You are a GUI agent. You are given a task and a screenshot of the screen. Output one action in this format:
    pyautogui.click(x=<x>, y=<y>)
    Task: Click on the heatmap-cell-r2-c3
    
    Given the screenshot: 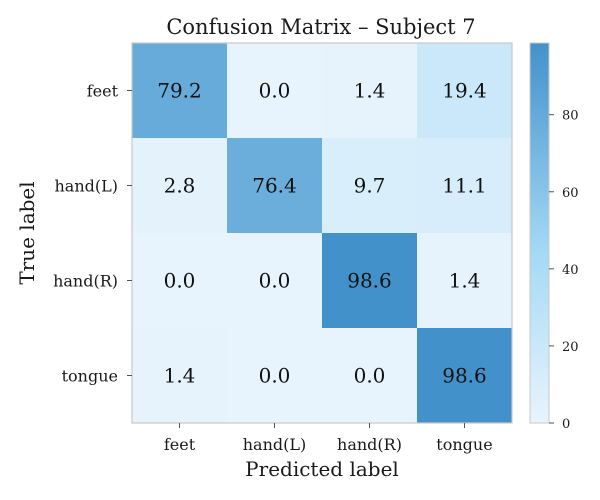 What is the action you would take?
    pyautogui.click(x=464, y=280)
    